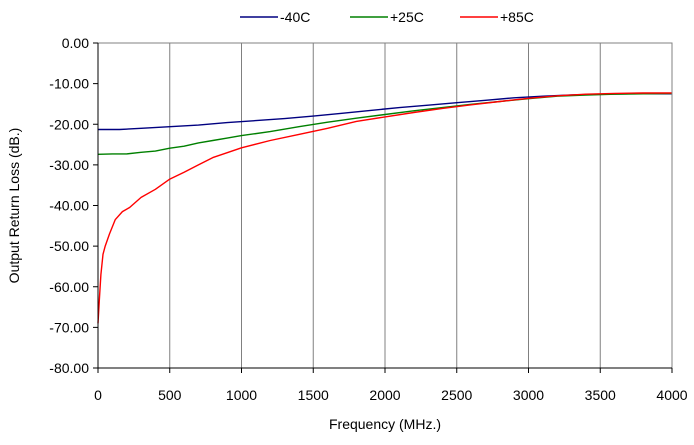 The image size is (694, 445). I want to click on legend: -40C +25C +85C, so click(387, 17).